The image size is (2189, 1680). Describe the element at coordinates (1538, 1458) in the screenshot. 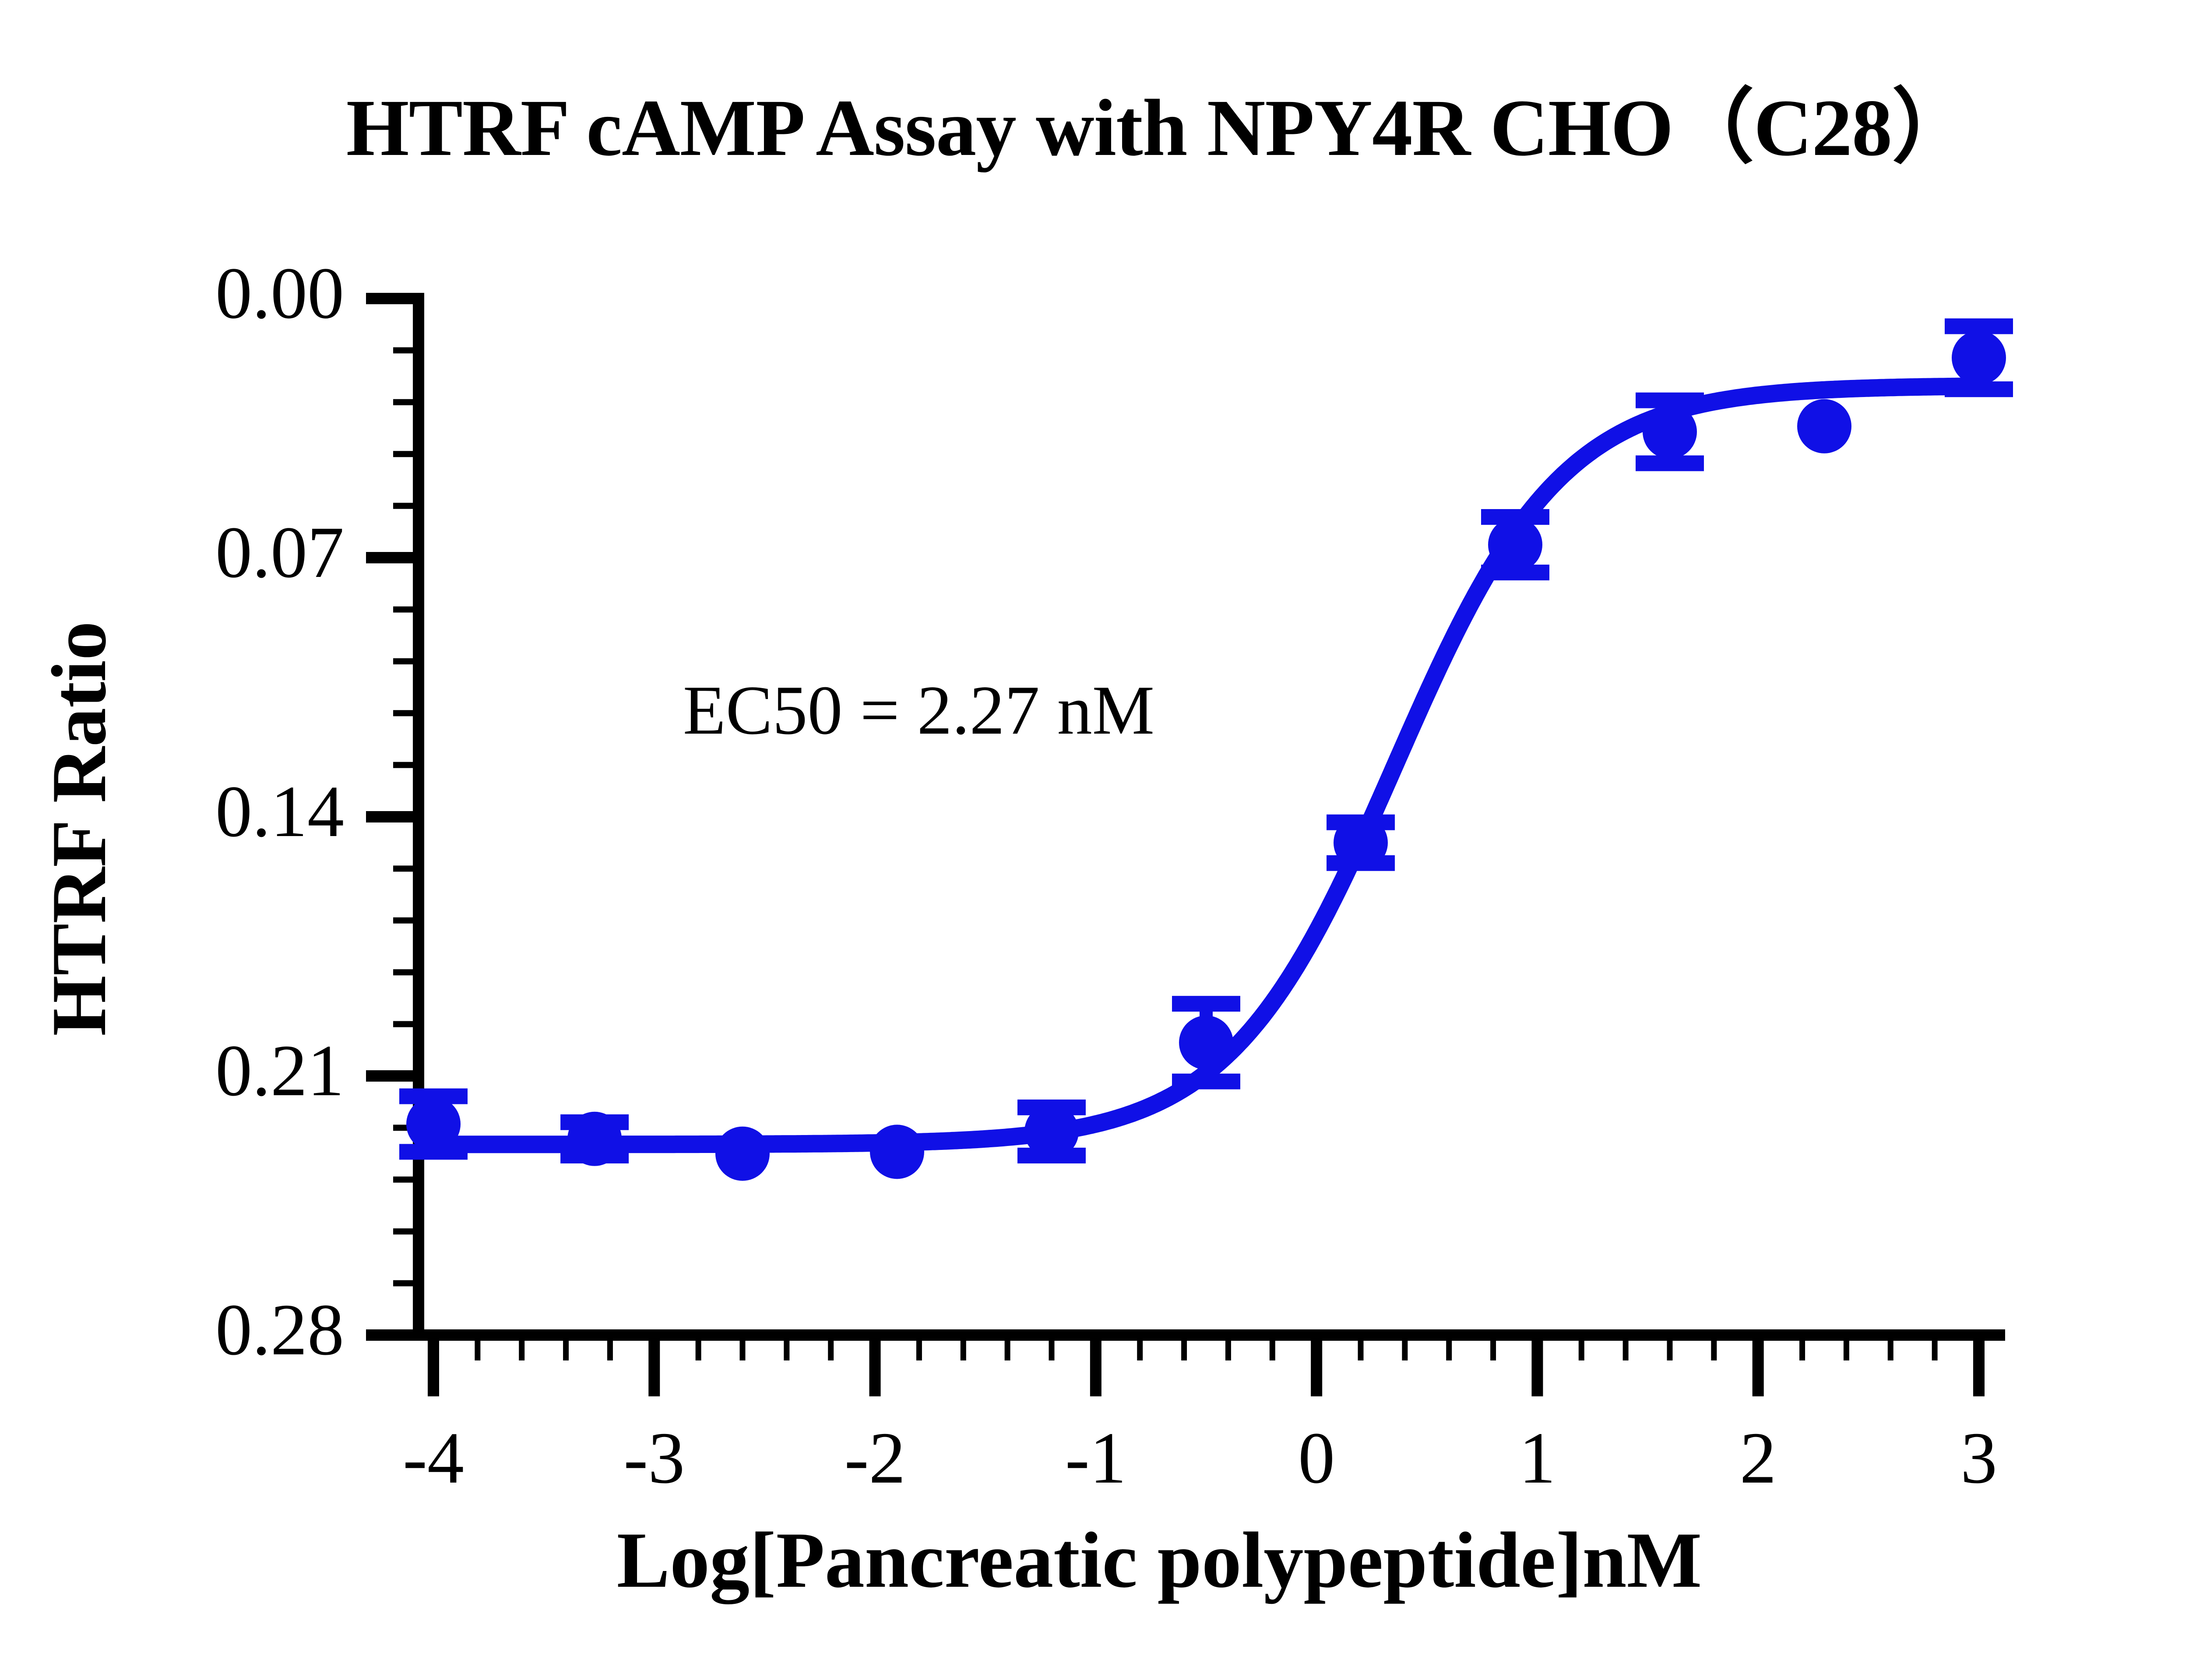

I see `x-tick-label-5: 1` at that location.